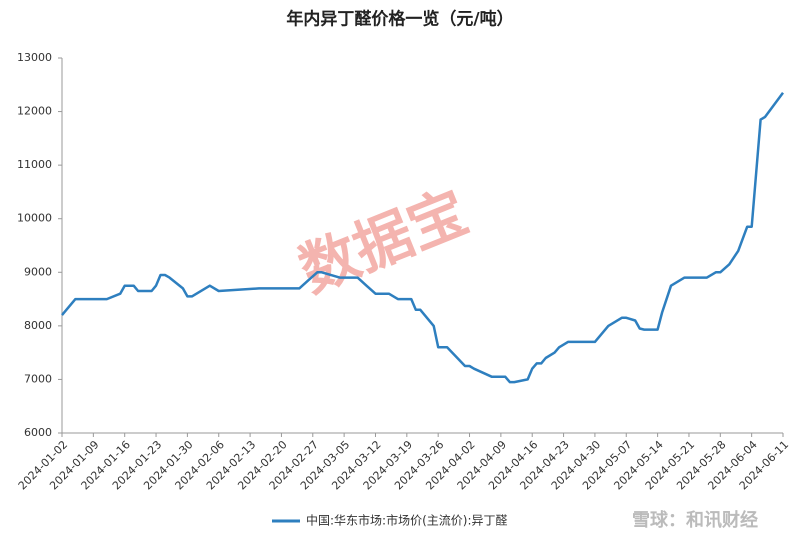  What do you see at coordinates (34, 164) in the screenshot?
I see `y-tick-label: 11000` at bounding box center [34, 164].